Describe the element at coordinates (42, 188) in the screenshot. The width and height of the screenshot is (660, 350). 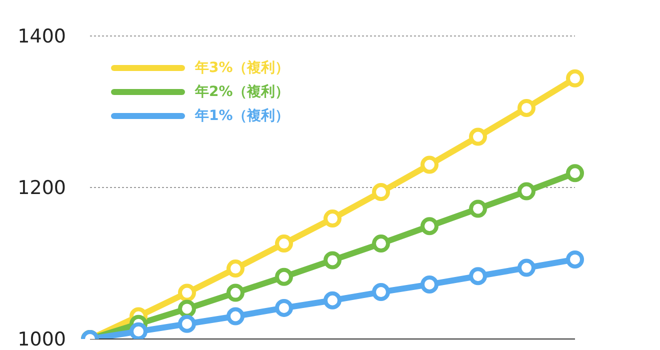
I see `y-tick-label: 1200` at that location.